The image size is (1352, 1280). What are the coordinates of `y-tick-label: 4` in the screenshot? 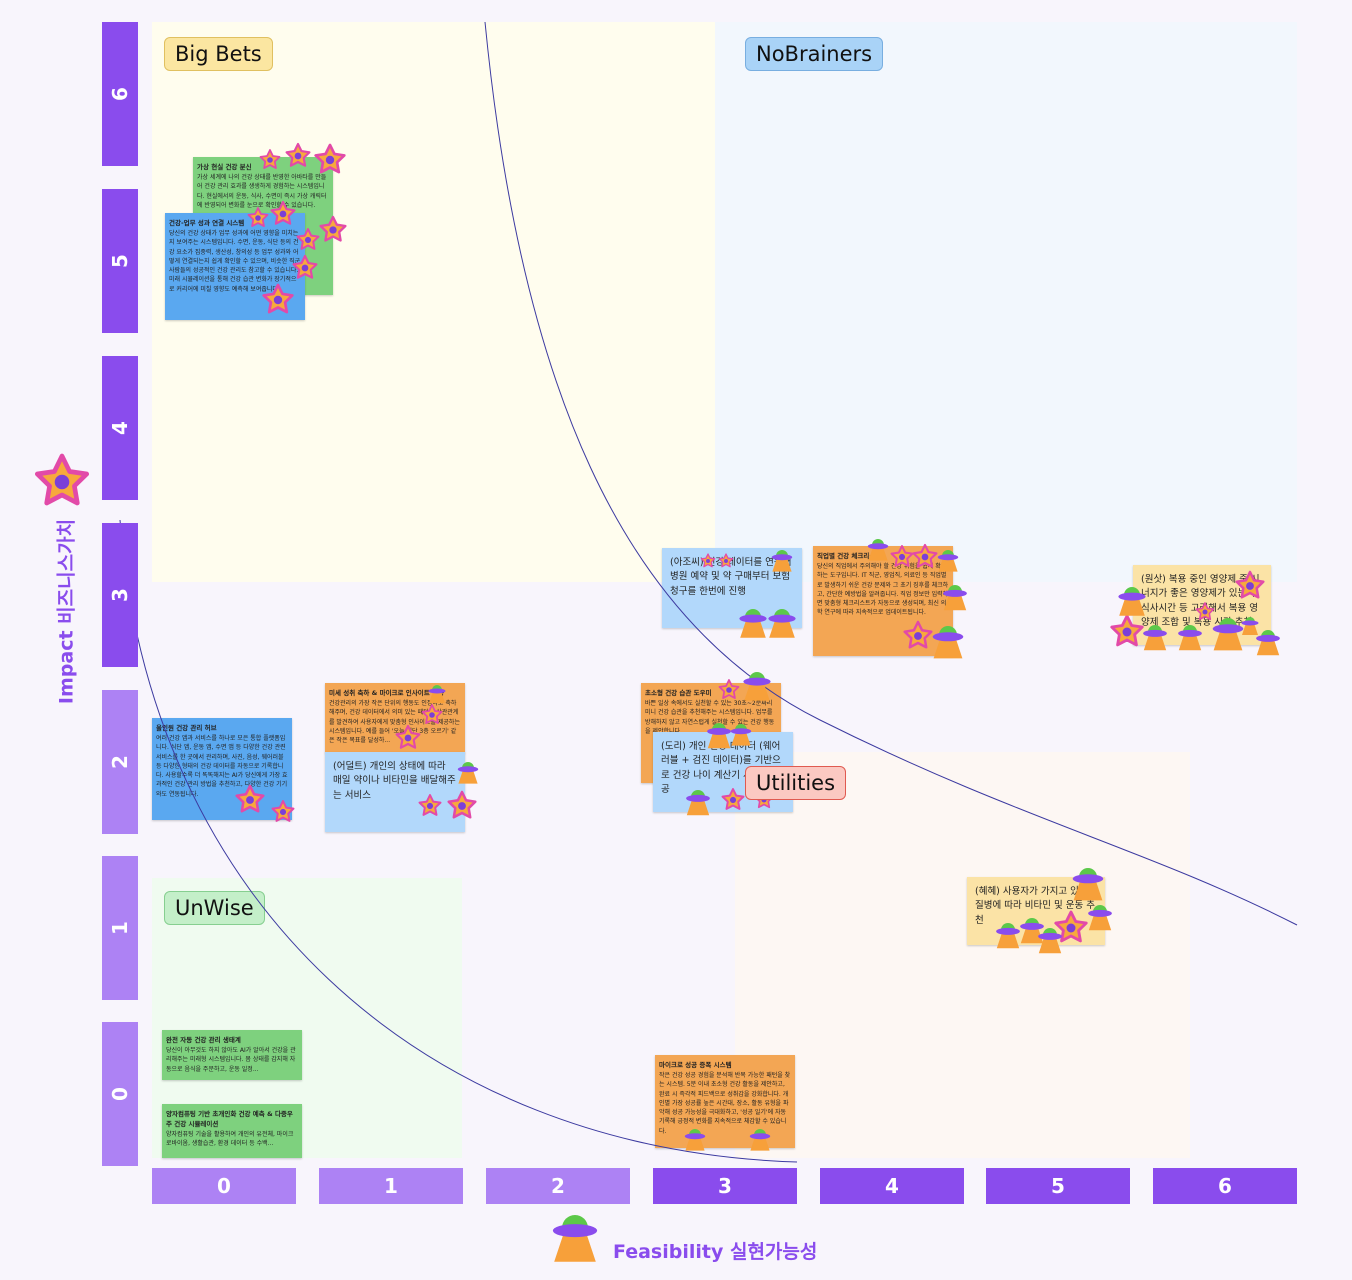 It's located at (119, 428).